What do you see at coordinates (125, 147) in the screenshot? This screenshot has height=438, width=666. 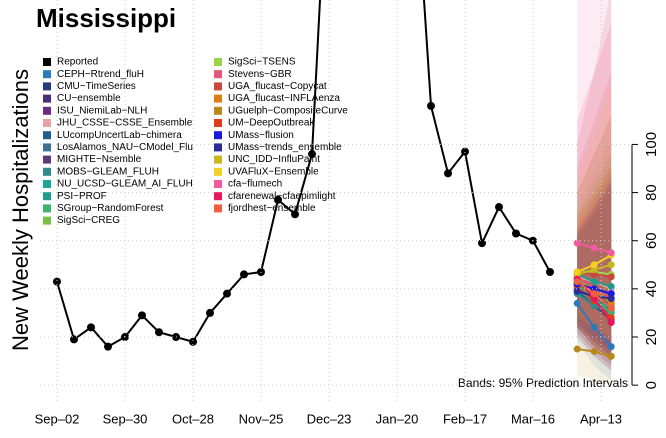 I see `legend-label: LosAlamos_NAU−CModel_Flu` at bounding box center [125, 147].